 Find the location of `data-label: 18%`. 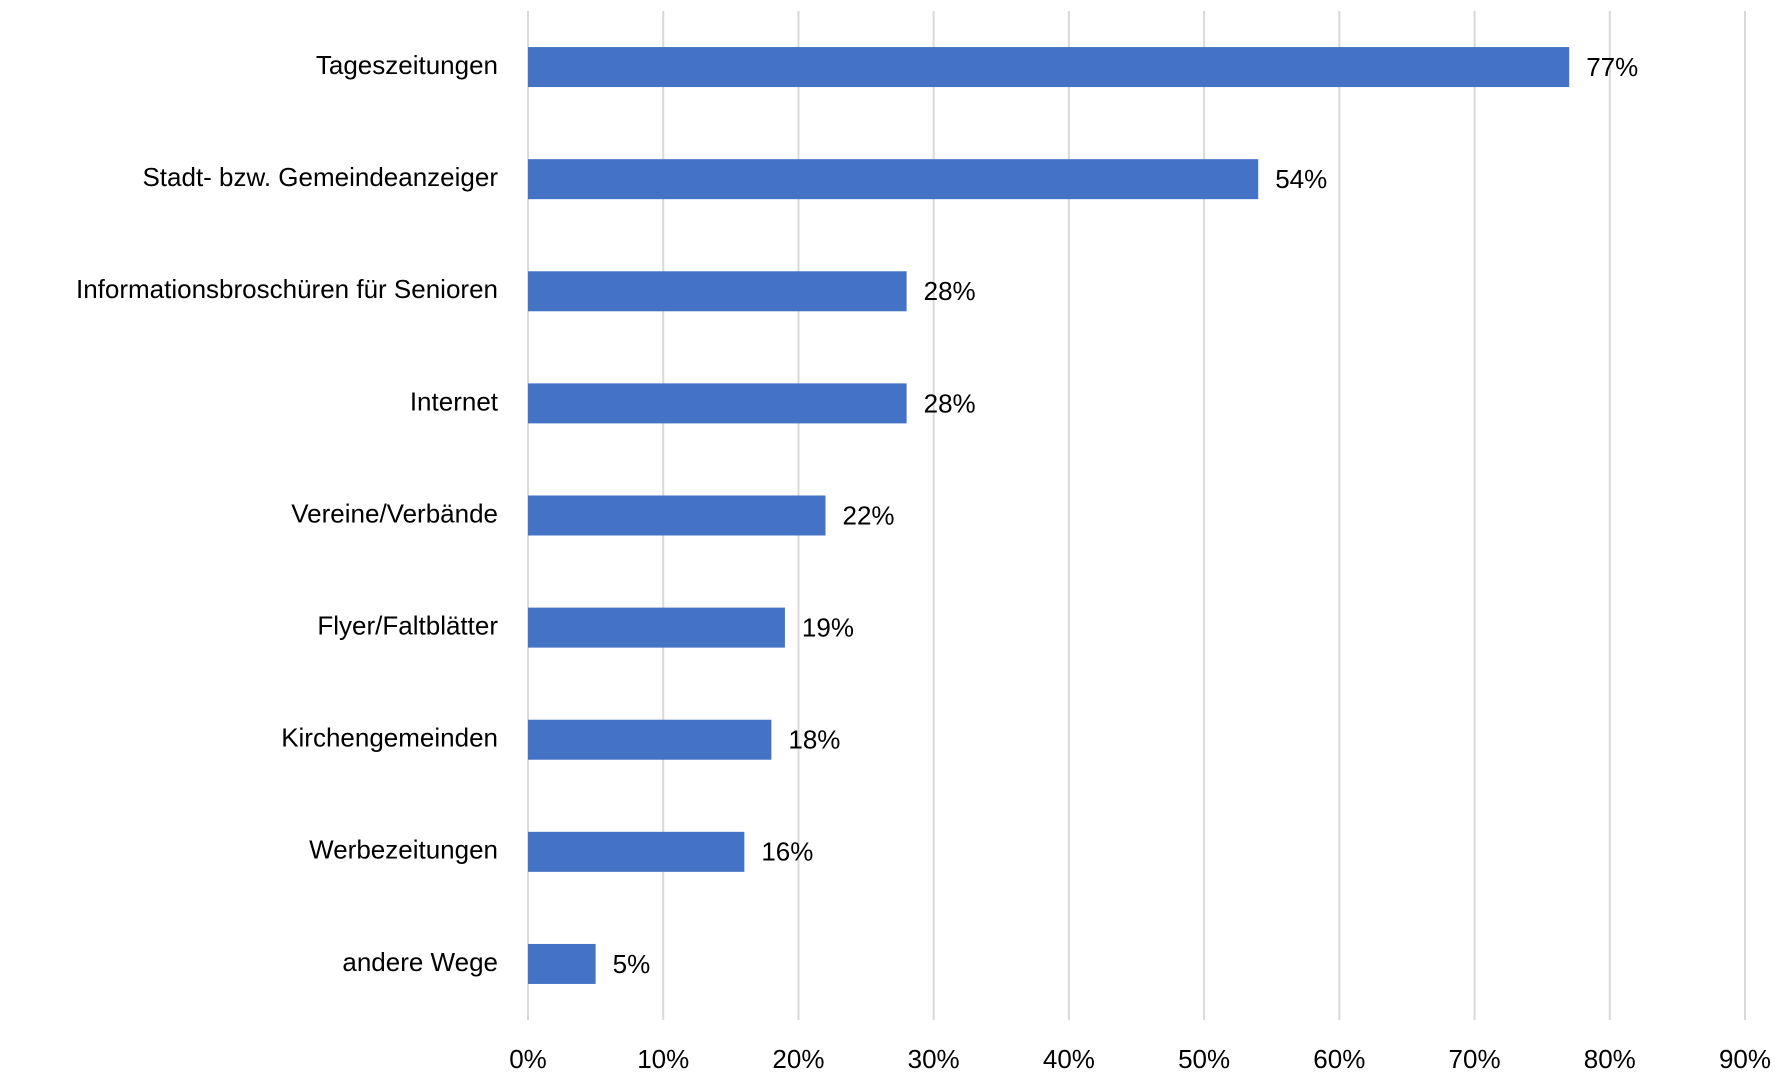

data-label: 18% is located at coordinates (814, 740).